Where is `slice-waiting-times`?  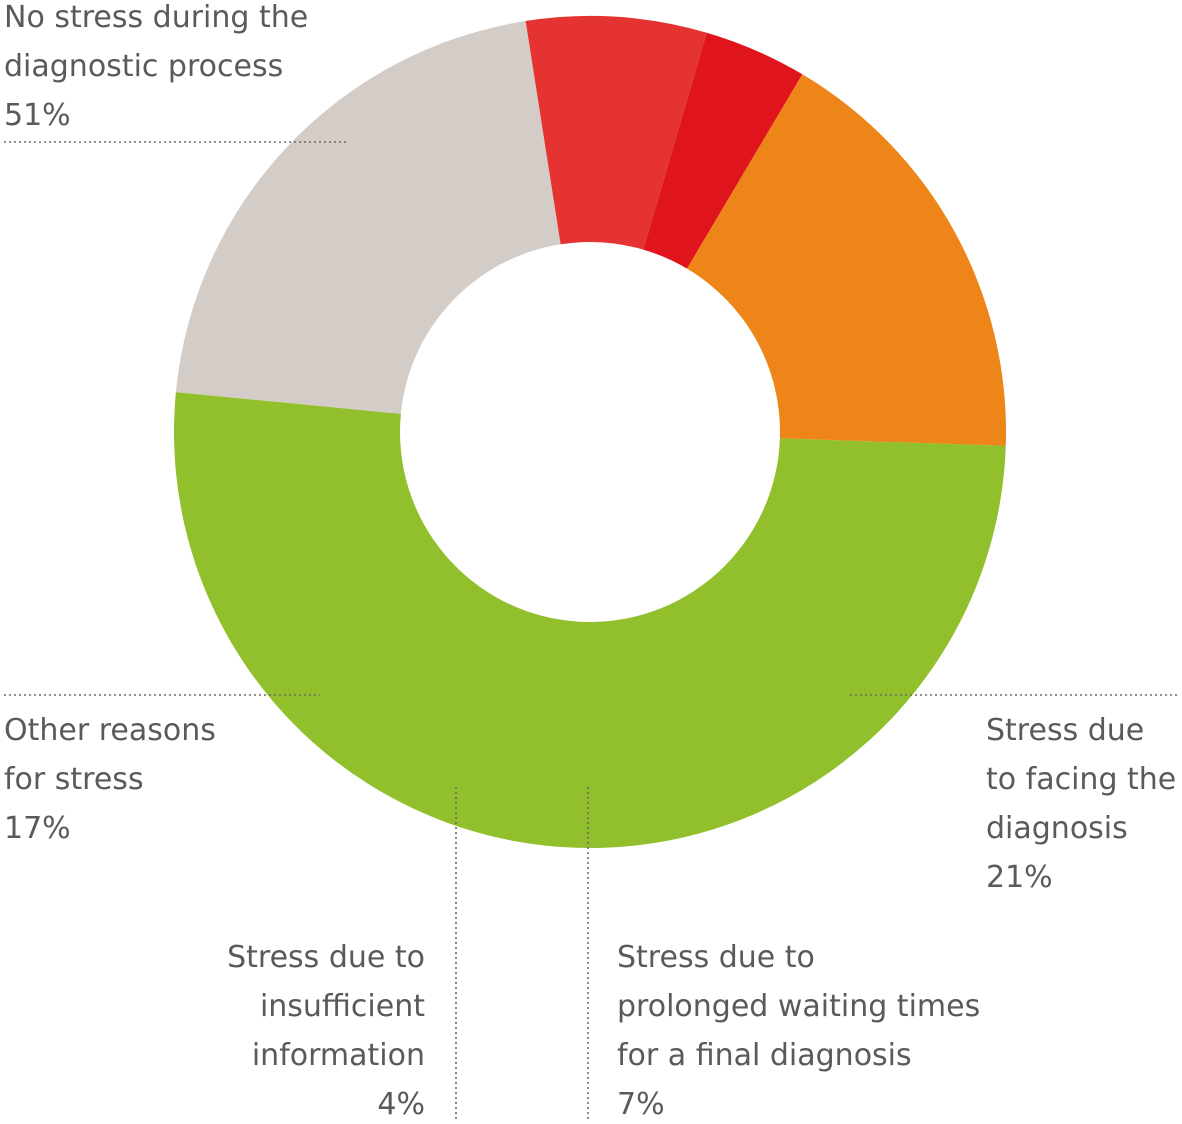 slice-waiting-times is located at coordinates (616, 133).